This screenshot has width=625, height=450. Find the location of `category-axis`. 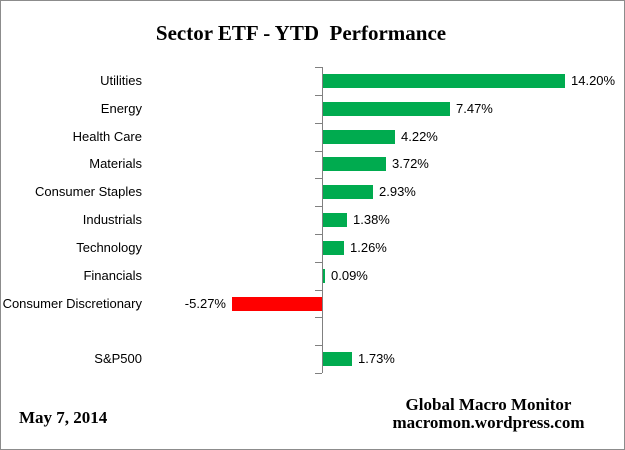

category-axis is located at coordinates (322, 220).